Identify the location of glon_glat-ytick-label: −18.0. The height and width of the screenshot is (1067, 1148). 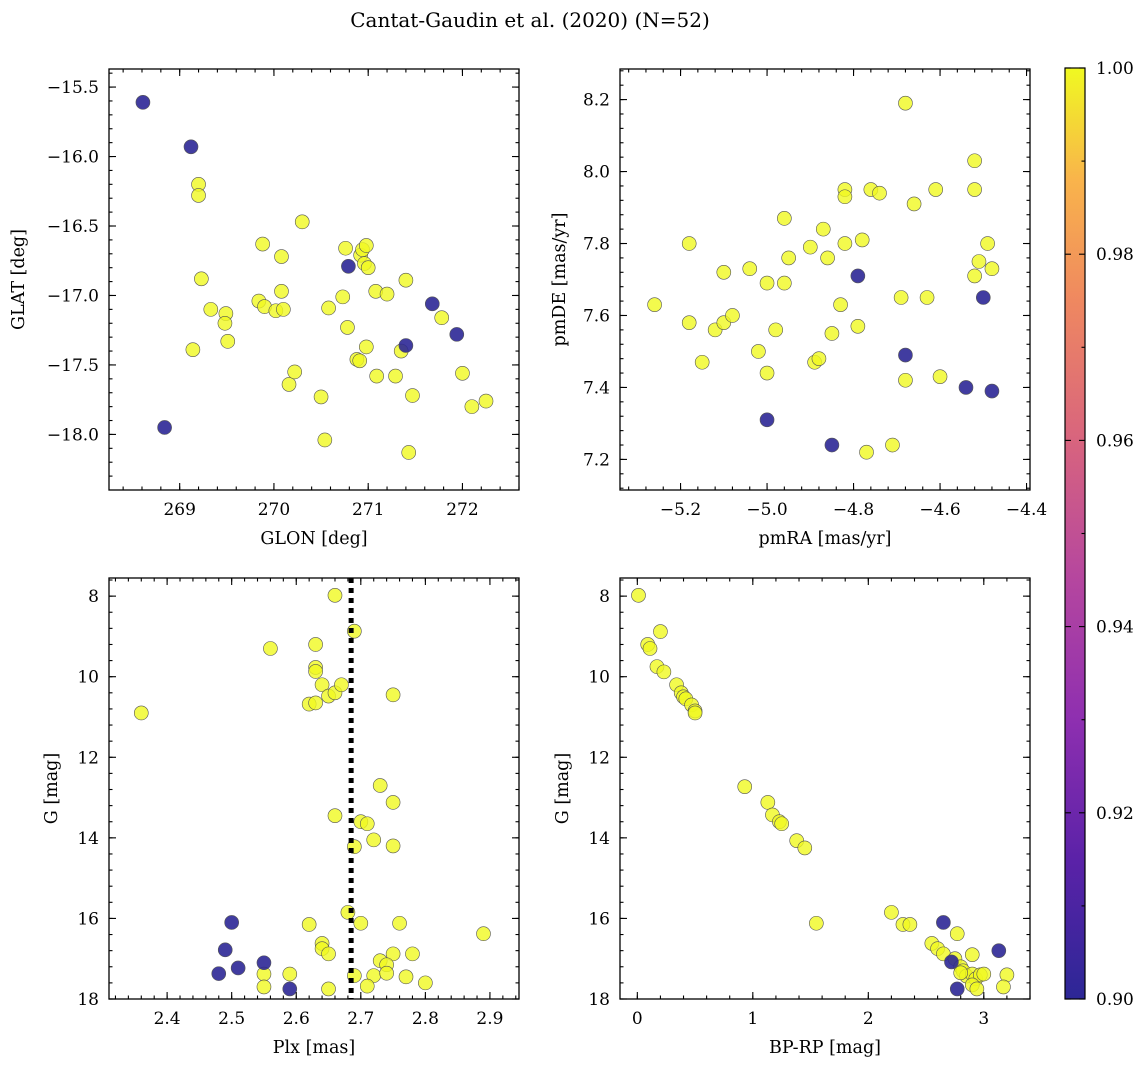
(73, 435).